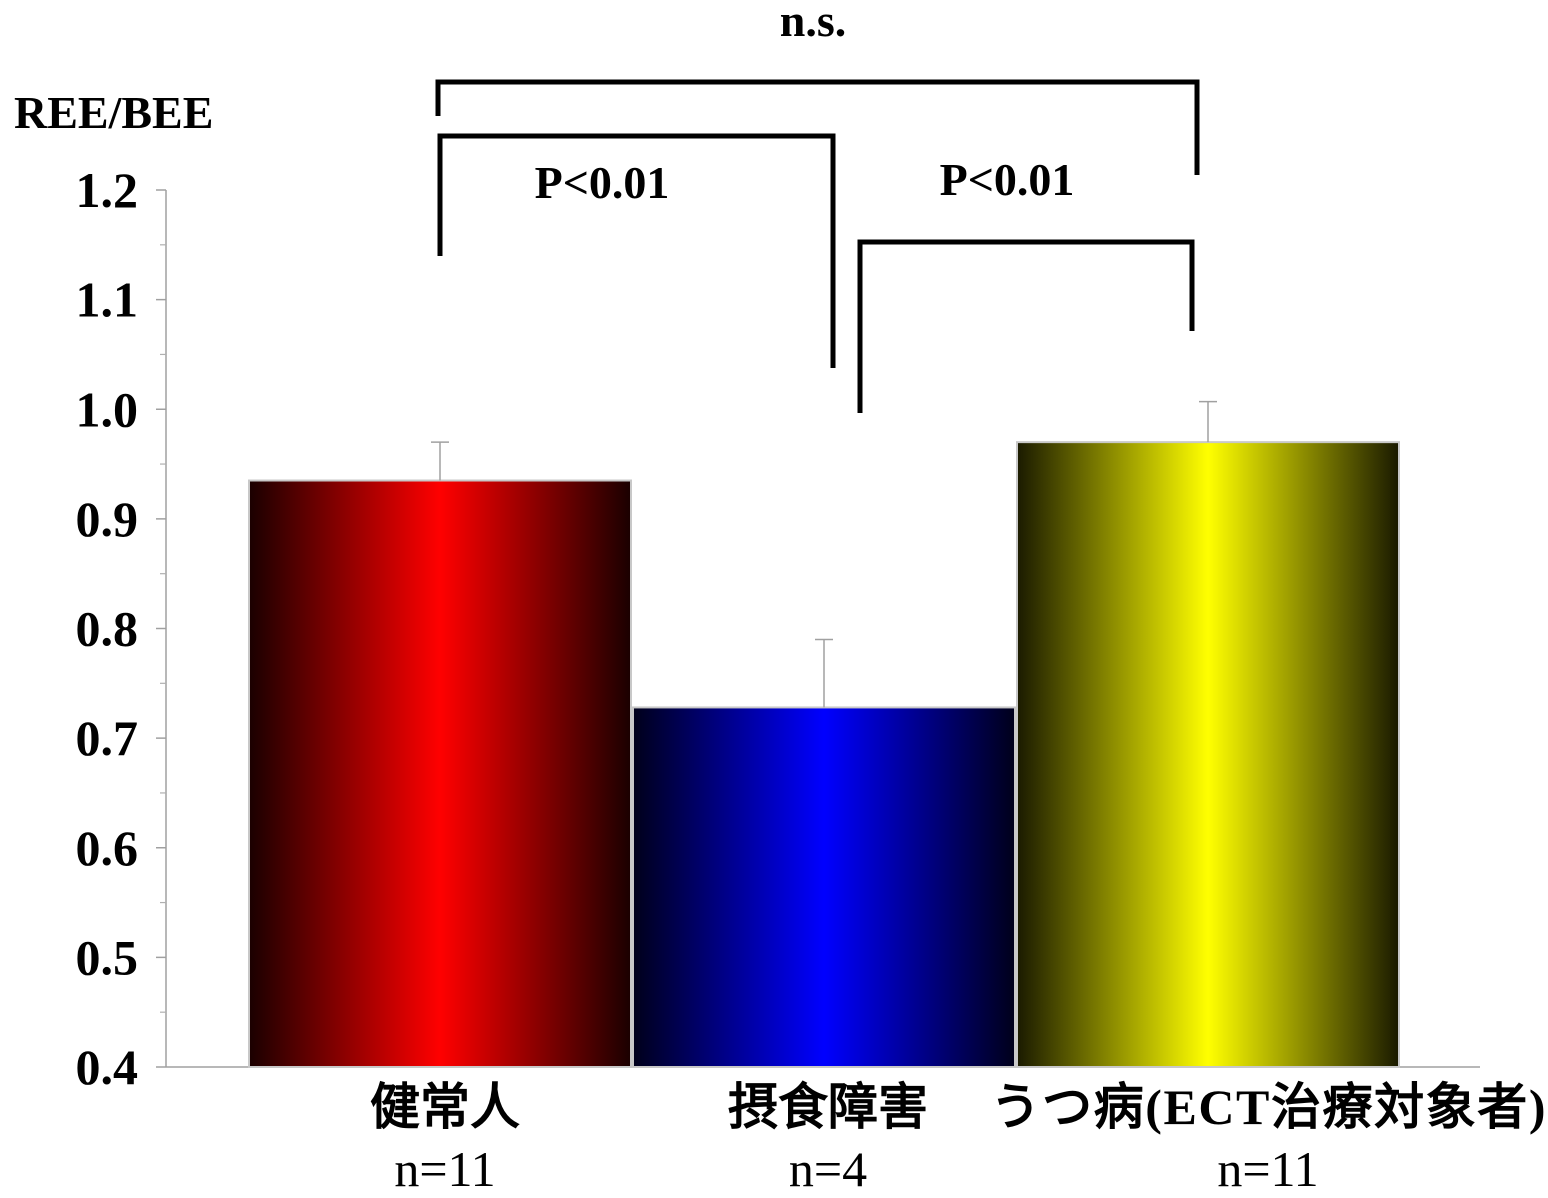 The height and width of the screenshot is (1198, 1548). Describe the element at coordinates (824, 554) in the screenshot. I see `error-bars` at that location.